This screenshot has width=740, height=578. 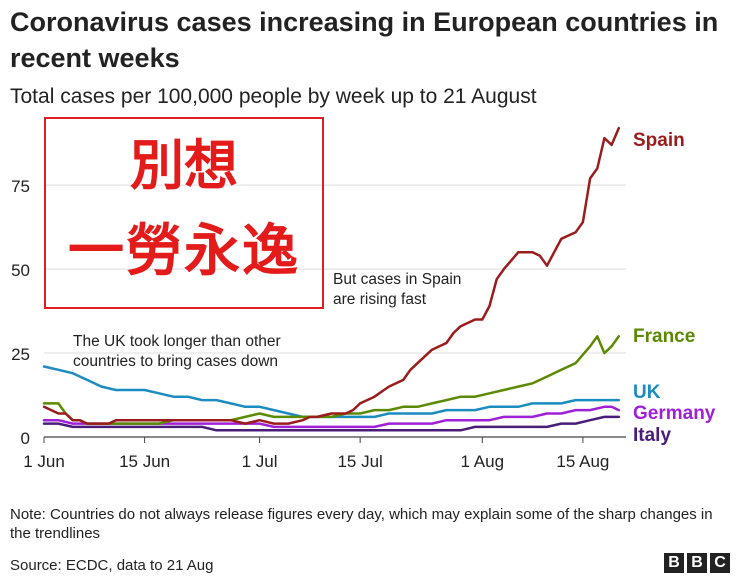 I want to click on bbc-logo: B B C, so click(x=697, y=563).